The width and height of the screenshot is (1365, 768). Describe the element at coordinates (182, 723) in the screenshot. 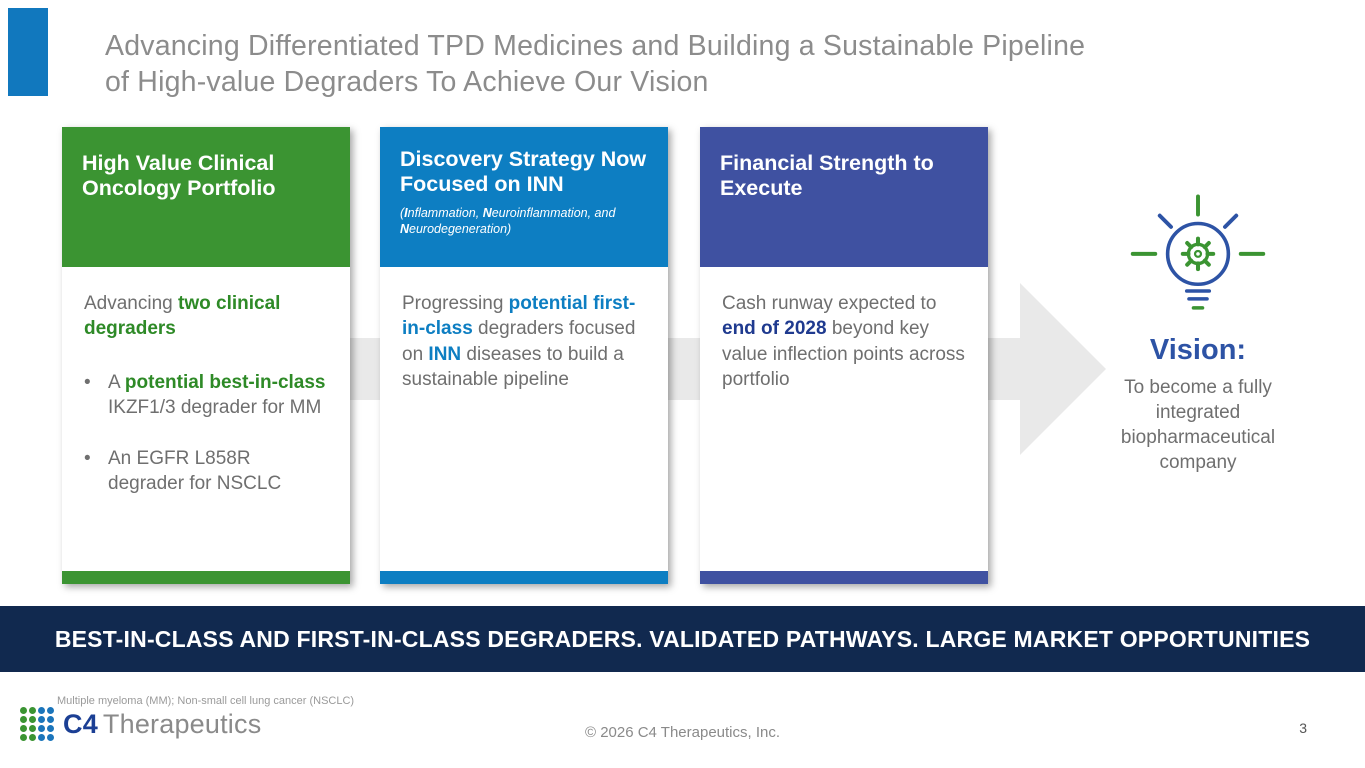

I see `logo-therapeutics: Therapeutics` at that location.